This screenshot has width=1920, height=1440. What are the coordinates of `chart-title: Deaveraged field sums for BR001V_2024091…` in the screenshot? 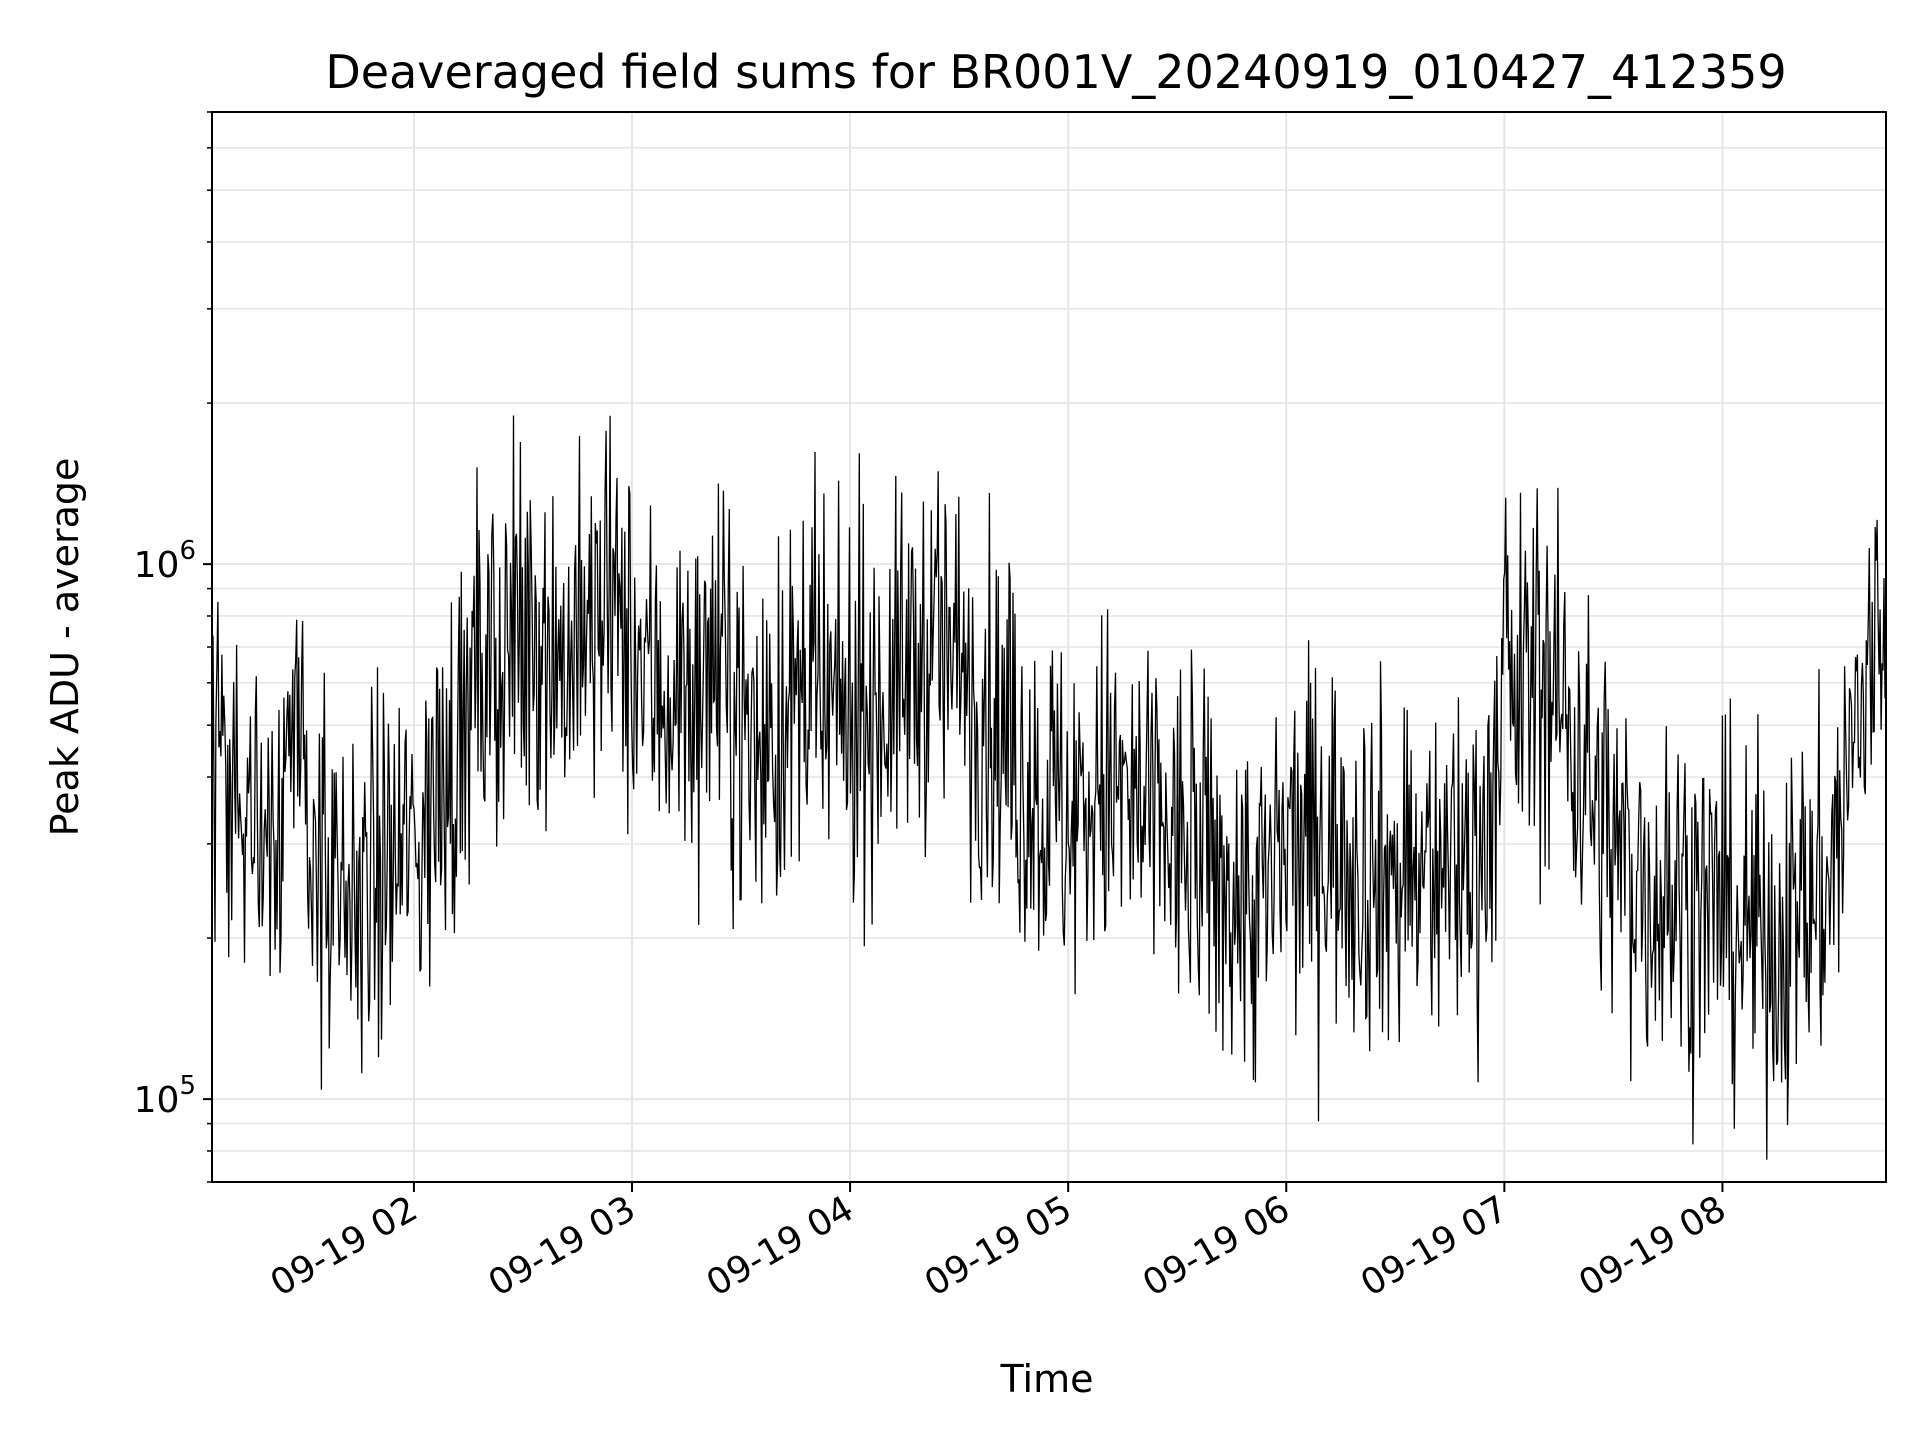 It's located at (1055, 72).